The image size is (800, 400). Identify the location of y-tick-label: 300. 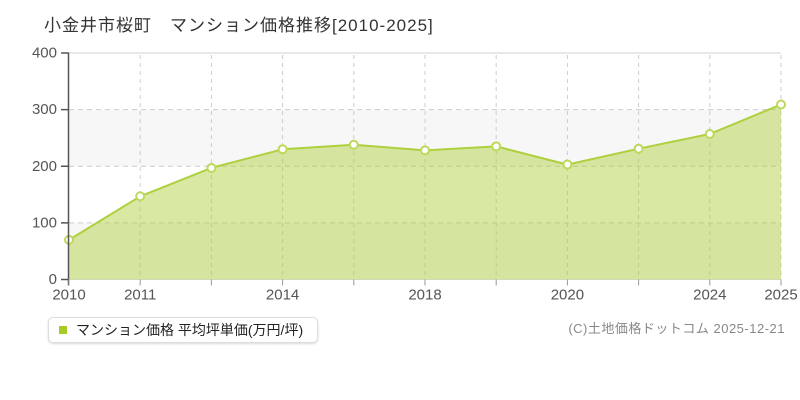
(44, 109).